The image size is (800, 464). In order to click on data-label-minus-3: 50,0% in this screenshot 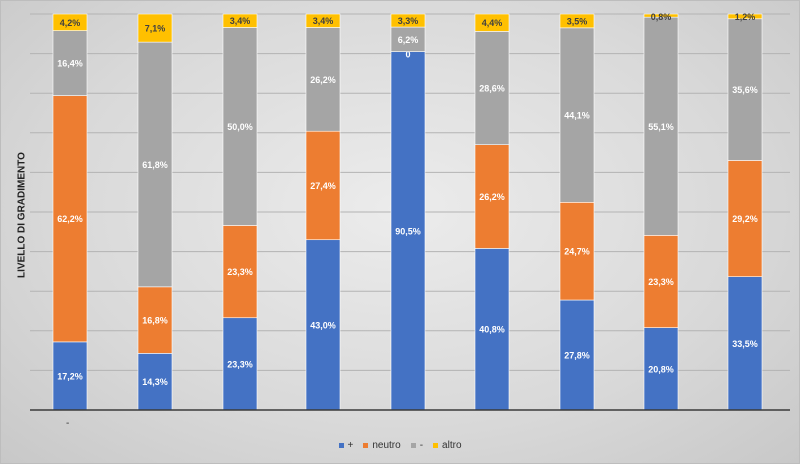, I will do `click(240, 127)`.